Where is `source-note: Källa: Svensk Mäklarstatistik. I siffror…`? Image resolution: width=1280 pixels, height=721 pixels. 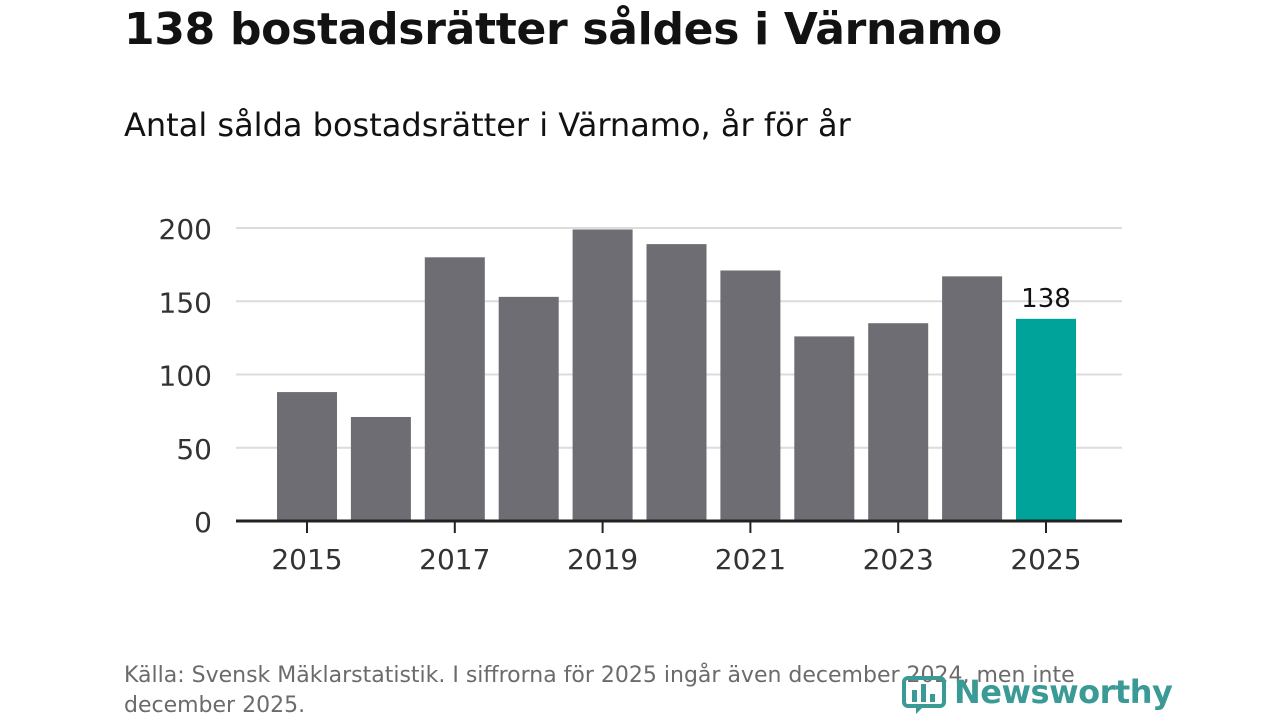 source-note: Källa: Svensk Mäklarstatistik. I siffror… is located at coordinates (599, 690).